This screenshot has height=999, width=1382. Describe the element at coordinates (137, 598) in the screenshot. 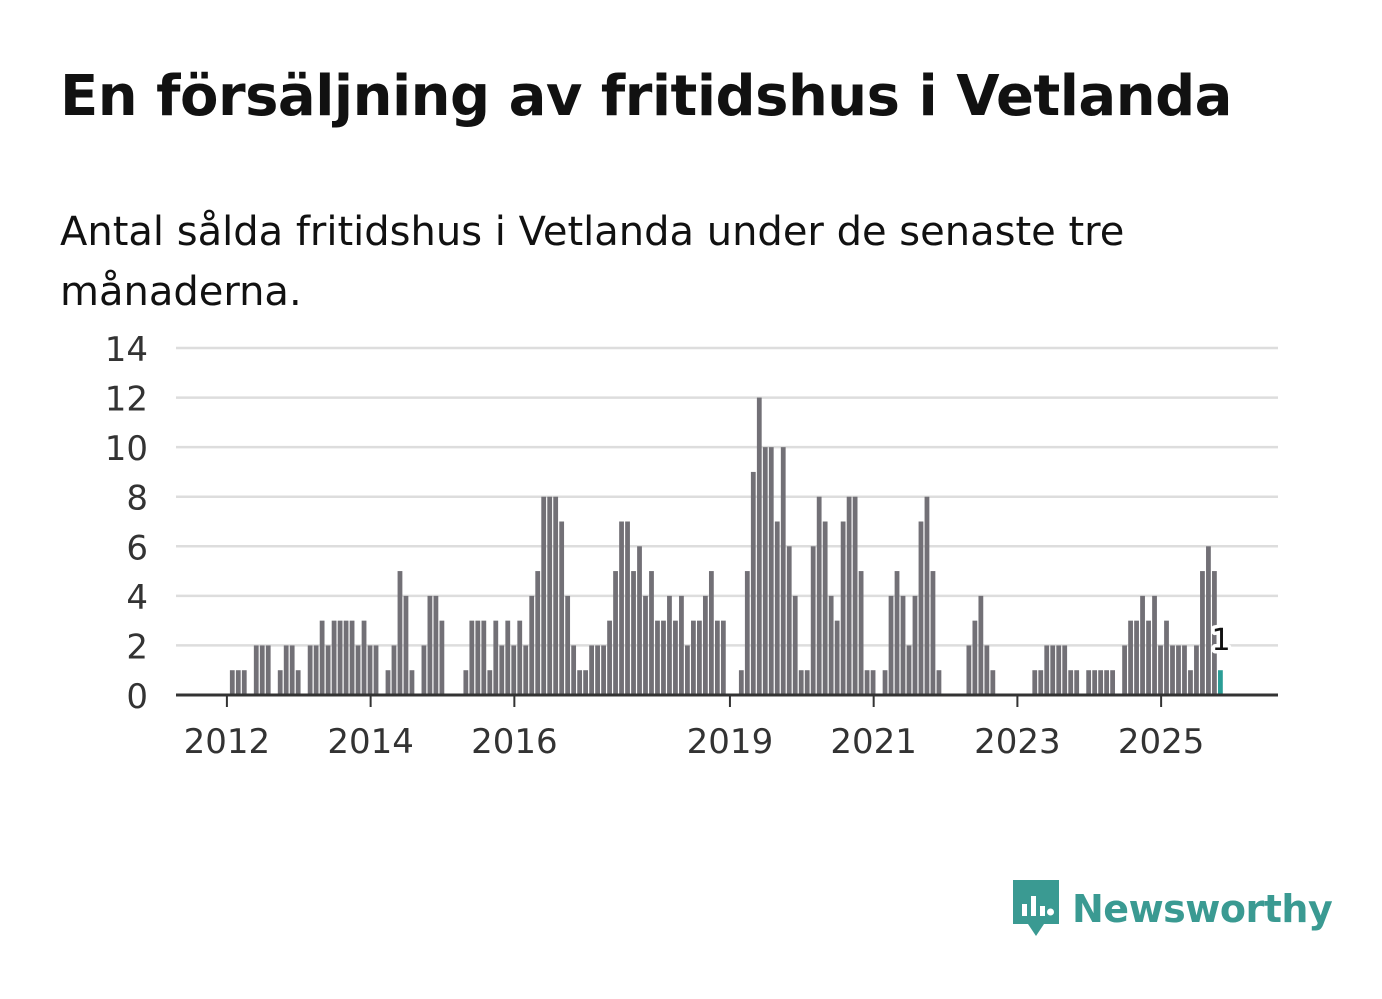

I see `y-tick-label: 4` at that location.